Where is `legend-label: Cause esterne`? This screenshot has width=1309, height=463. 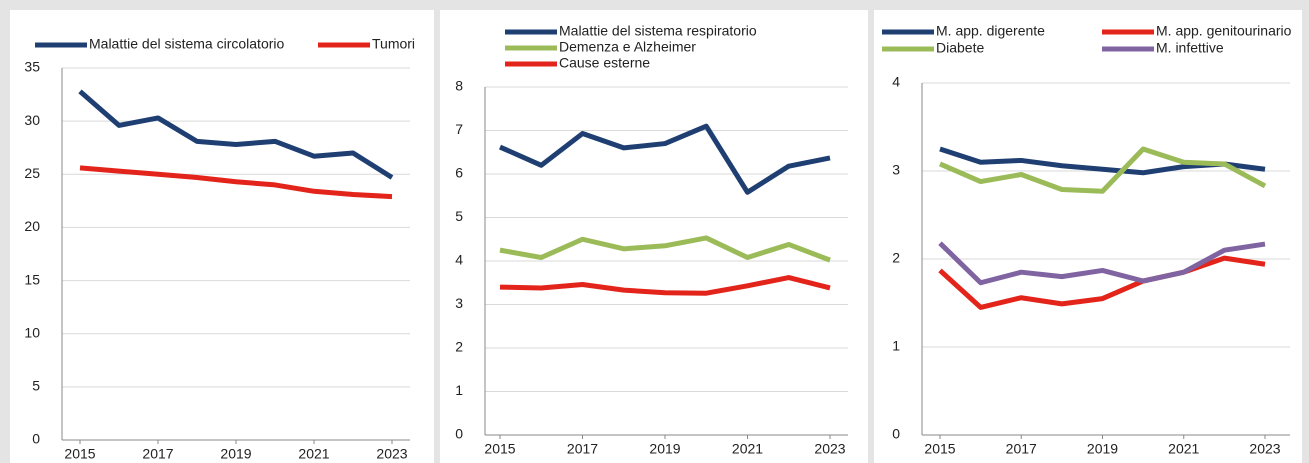
legend-label: Cause esterne is located at coordinates (604, 63).